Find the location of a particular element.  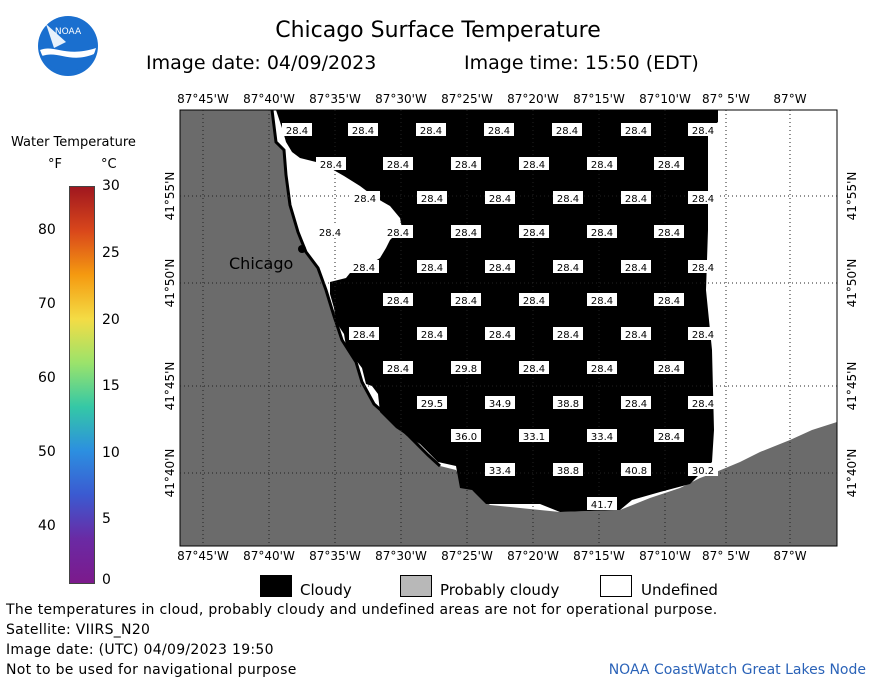

lat-label-right: 41°55'N is located at coordinates (852, 196).